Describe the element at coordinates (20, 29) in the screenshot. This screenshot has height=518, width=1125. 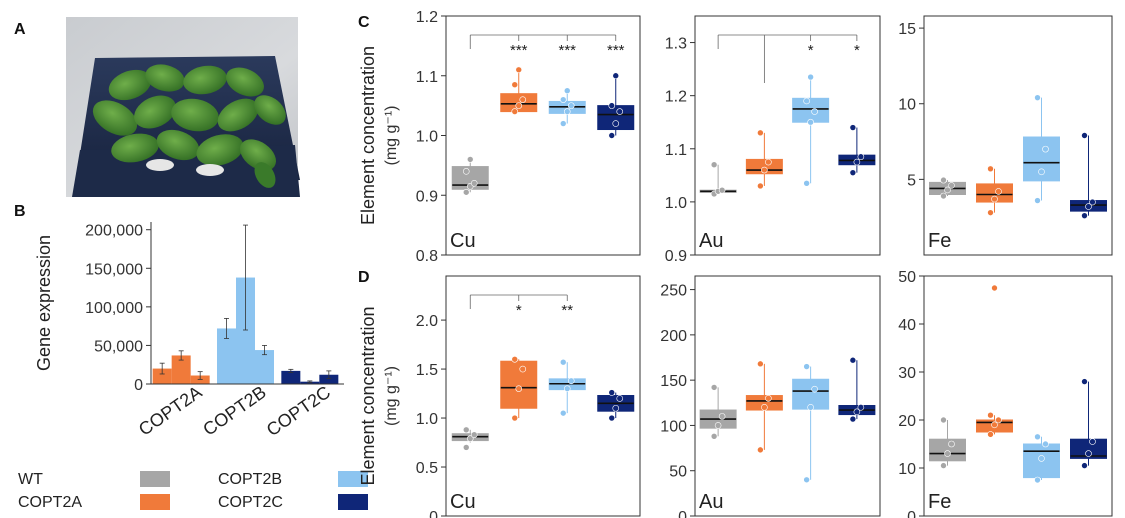
I see `panel-label-a: A` at that location.